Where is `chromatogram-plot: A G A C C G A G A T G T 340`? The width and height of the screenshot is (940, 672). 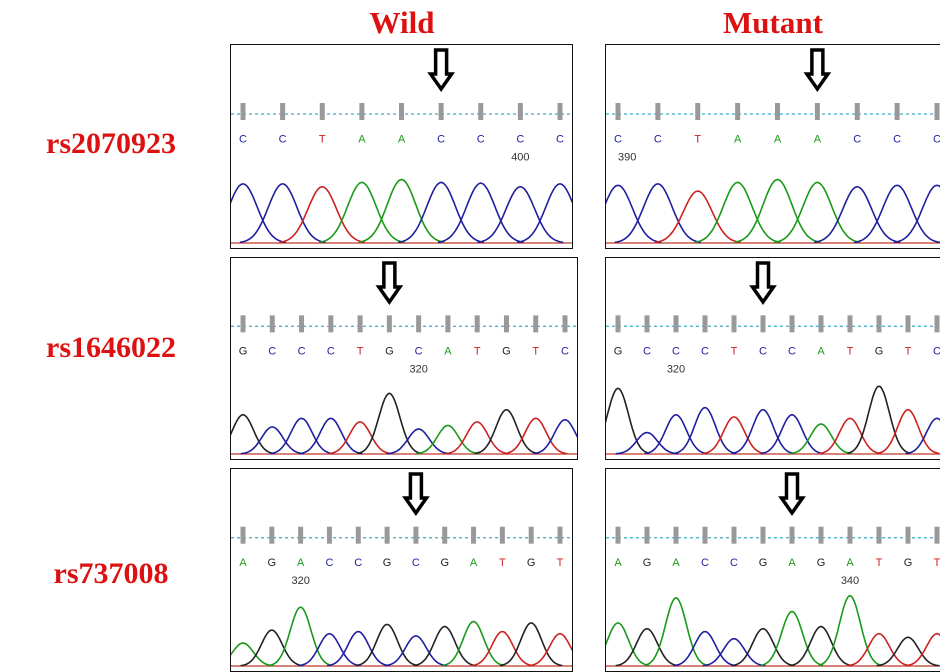
chromatogram-plot: A G A C C G A G A T G T 340 is located at coordinates (773, 569).